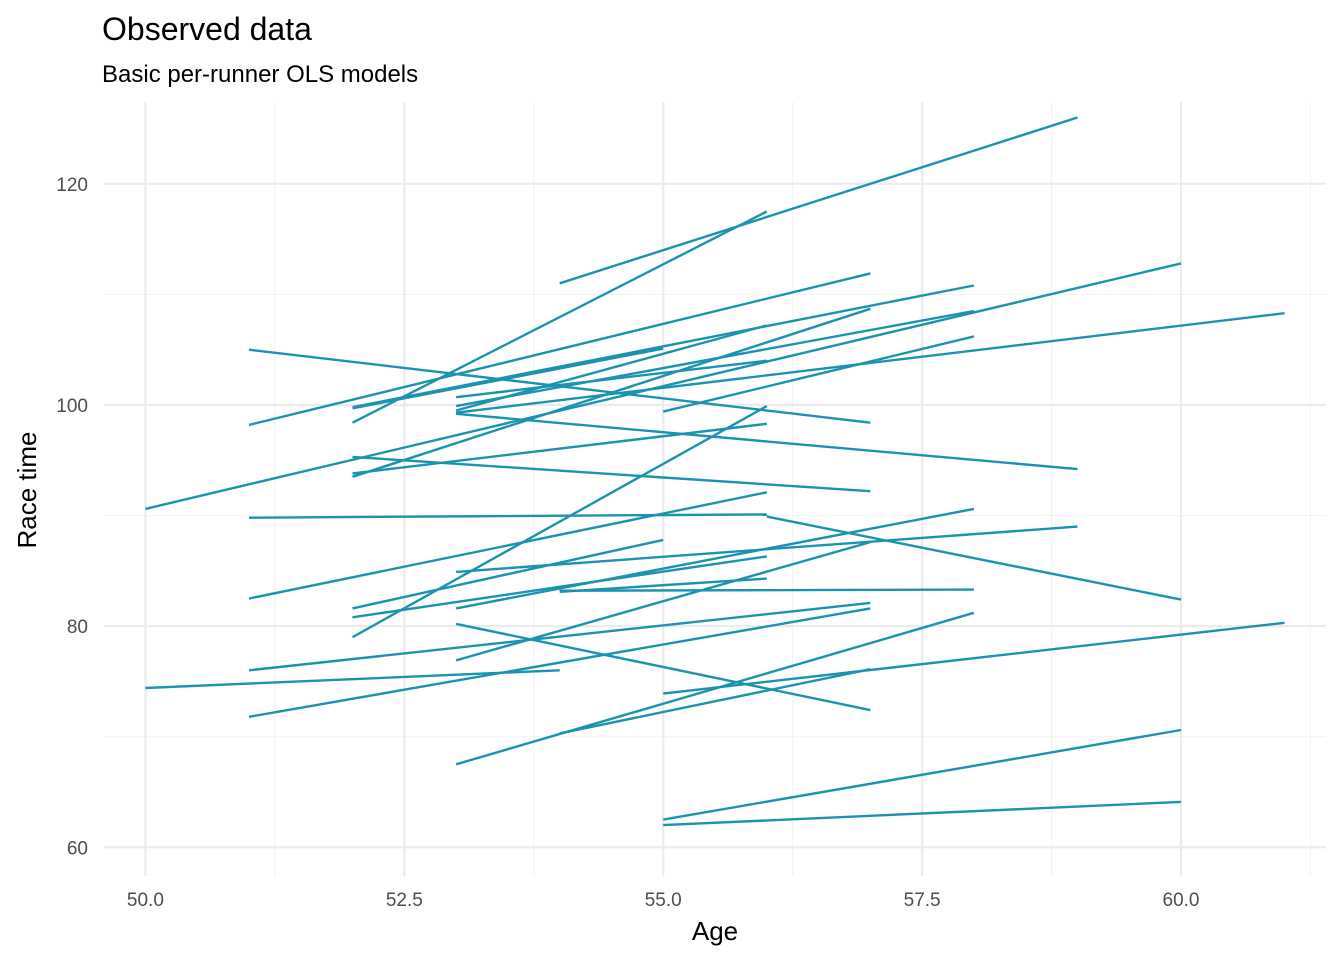 The width and height of the screenshot is (1344, 960). I want to click on x-tick-label: 52.5, so click(404, 900).